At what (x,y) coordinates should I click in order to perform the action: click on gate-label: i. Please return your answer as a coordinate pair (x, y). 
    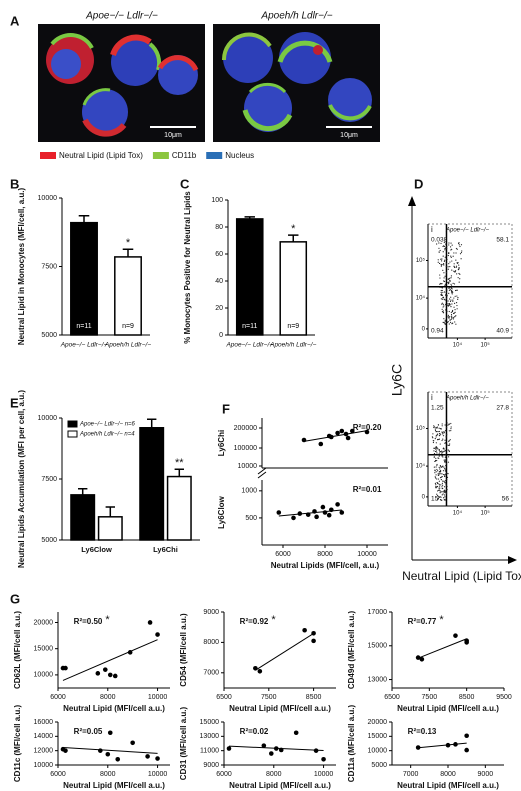
    Looking at the image, I should click on (432, 397).